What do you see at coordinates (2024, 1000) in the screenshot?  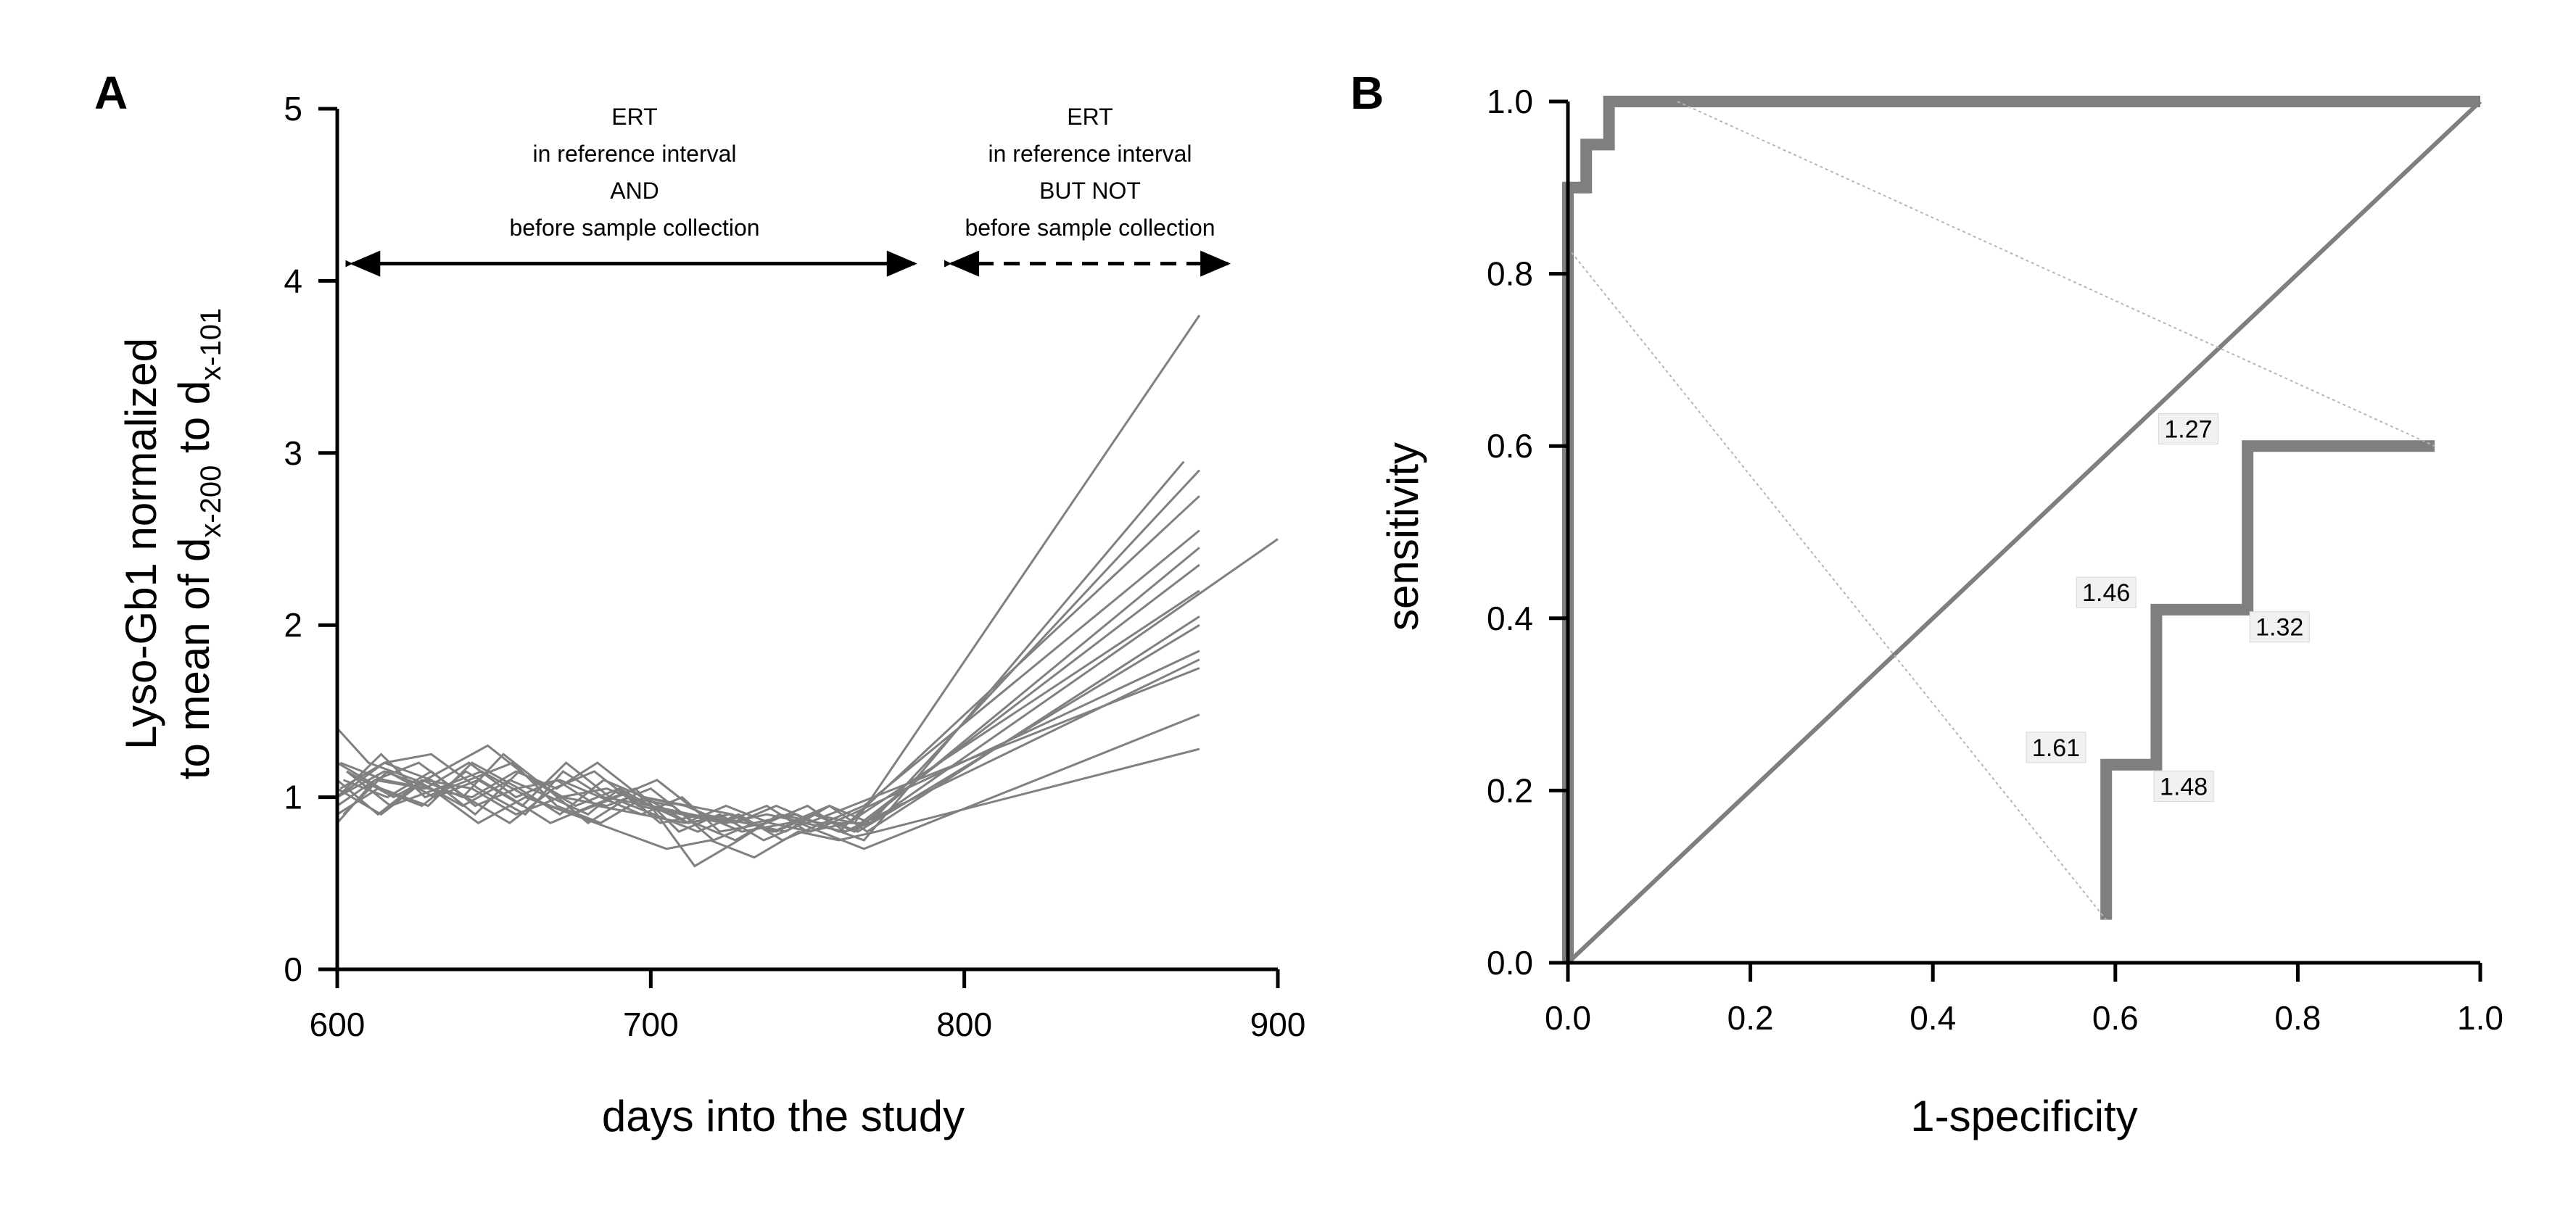 I see `panel-b-x-ticks: 0.0 0.2 0.4 0.6 0.8 1.0` at bounding box center [2024, 1000].